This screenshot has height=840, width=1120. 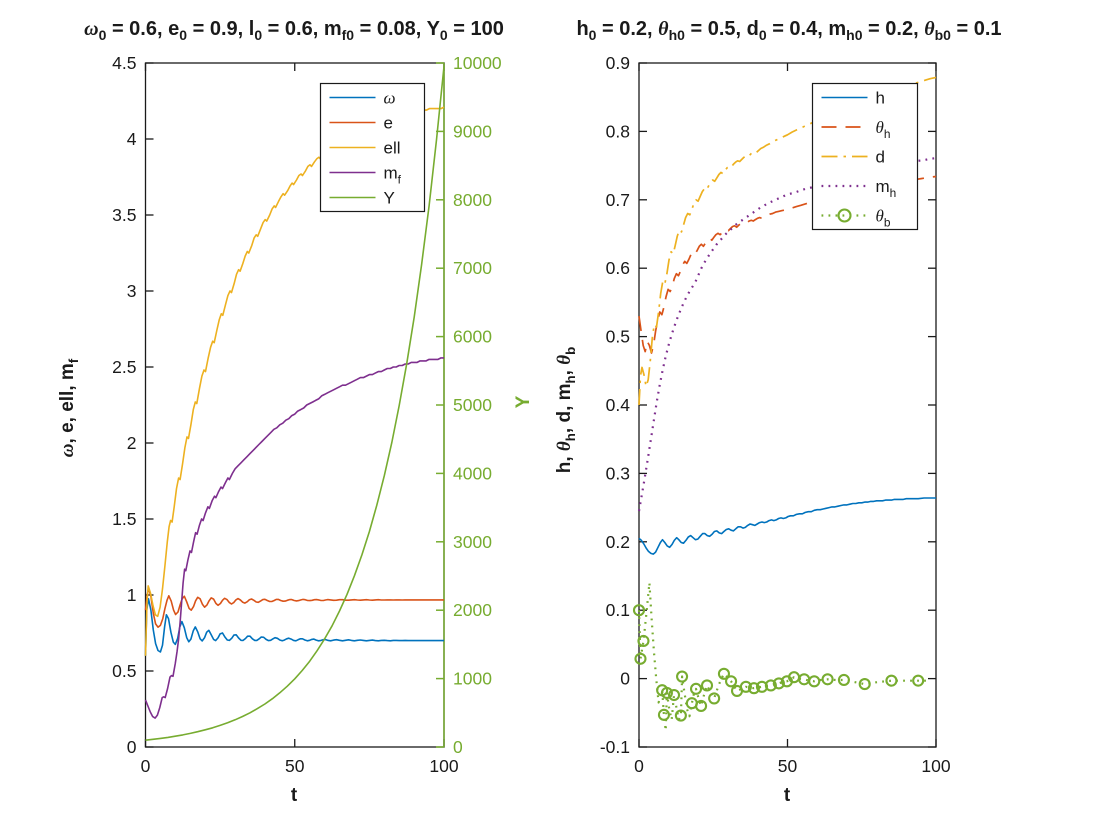 I want to click on x-tick-label: 100, so click(x=443, y=766).